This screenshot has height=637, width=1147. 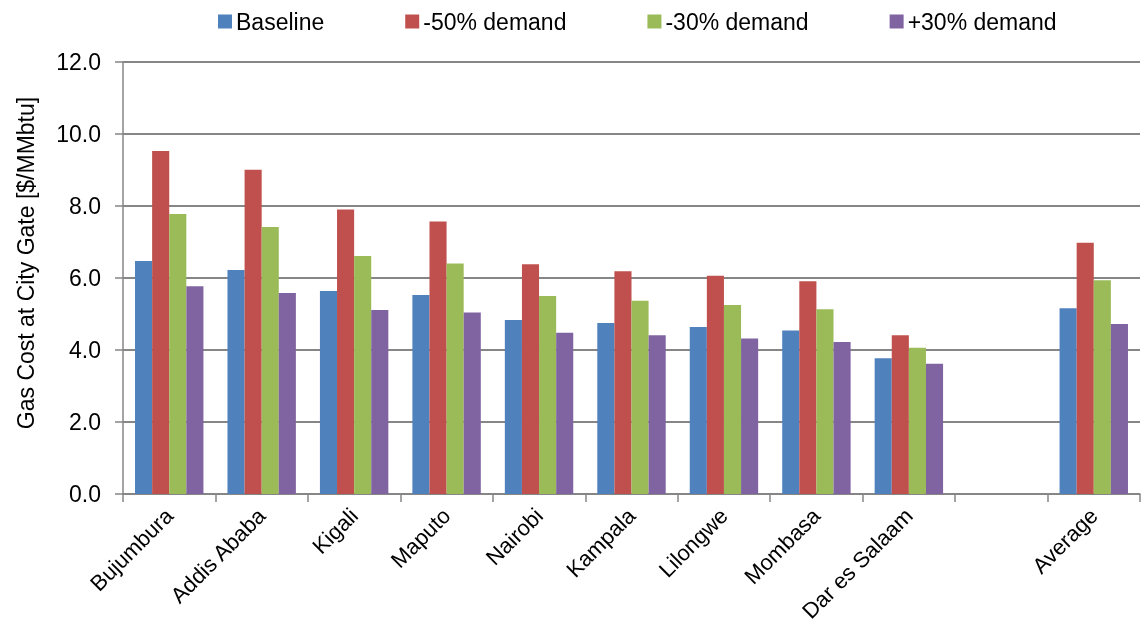 I want to click on y-tick-label: 8.0, so click(x=85, y=206).